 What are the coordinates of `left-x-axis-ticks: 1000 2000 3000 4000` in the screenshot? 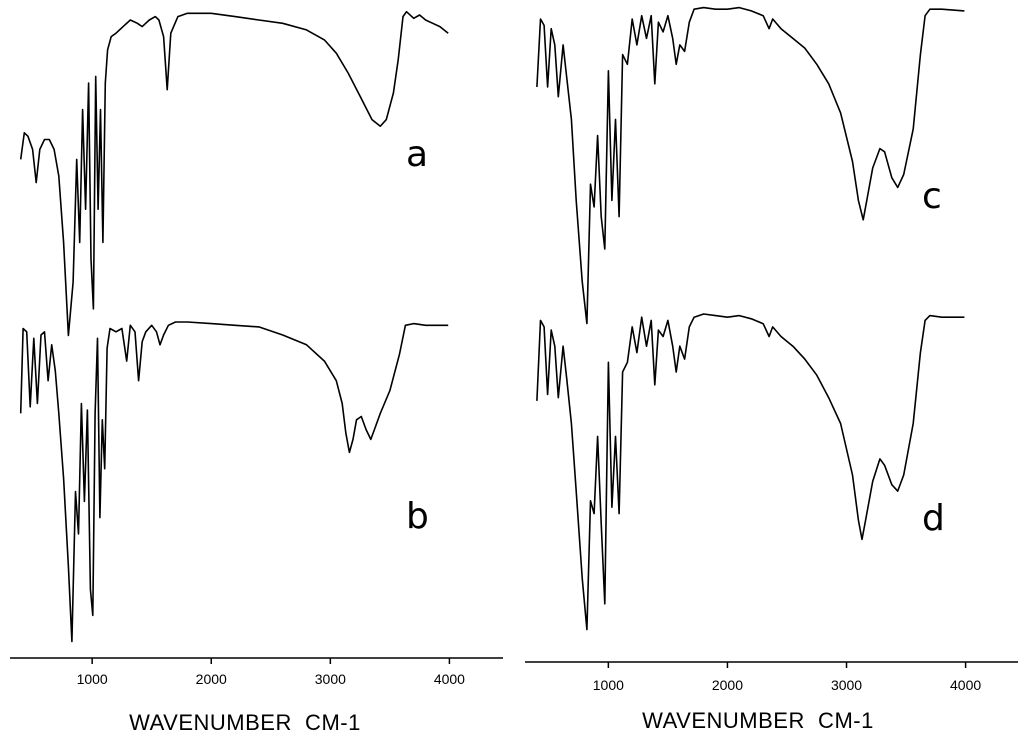 It's located at (271, 672).